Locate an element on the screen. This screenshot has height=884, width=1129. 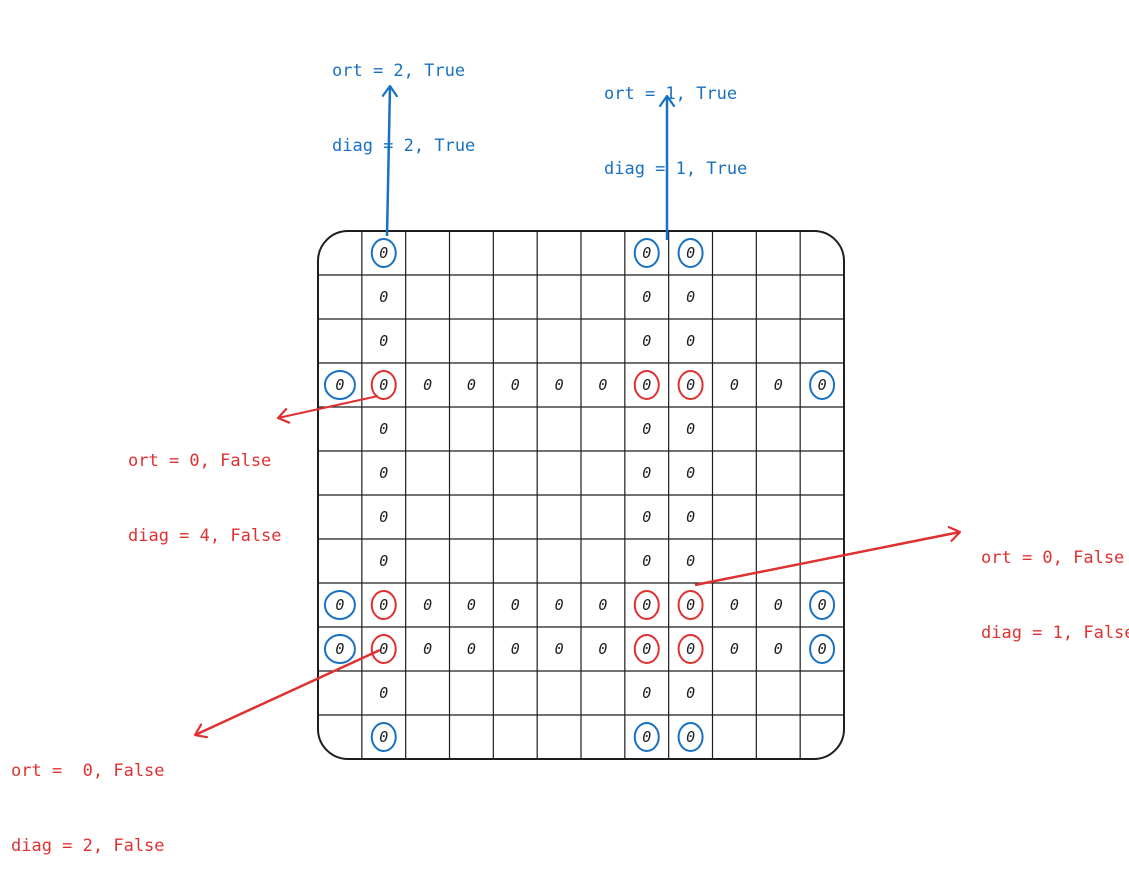
annotation-top-left-ort: ort = 2, True is located at coordinates (399, 71).